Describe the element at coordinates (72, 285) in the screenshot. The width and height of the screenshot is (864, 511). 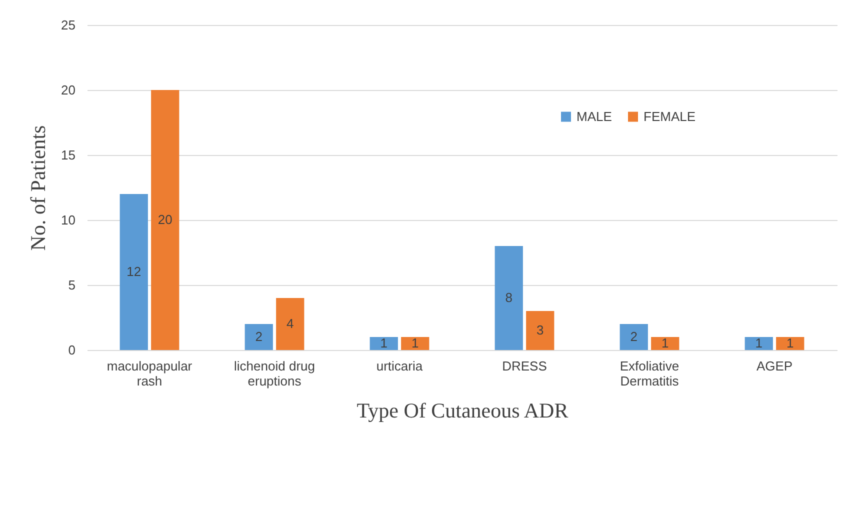
I see `y-tick-label: 5` at that location.